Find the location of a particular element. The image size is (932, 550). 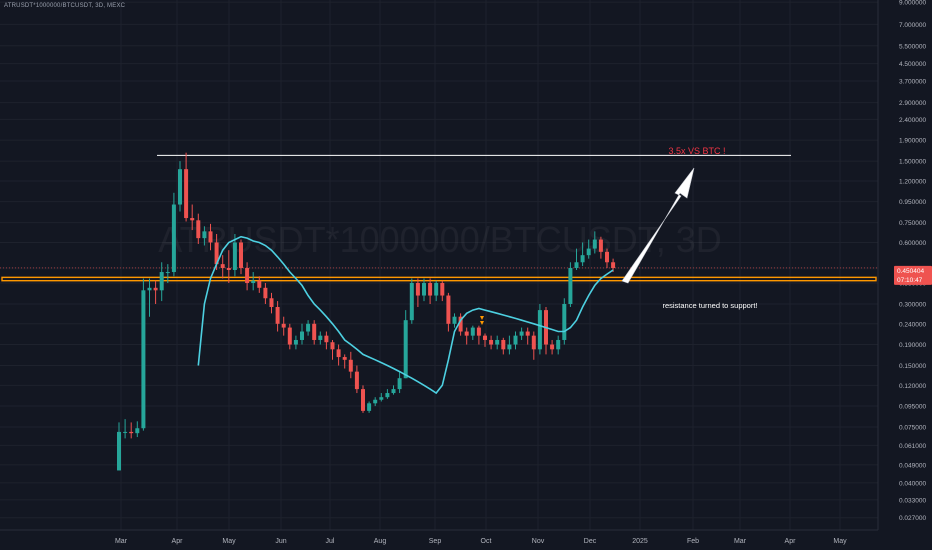

x-tick-label: Aug is located at coordinates (380, 541).